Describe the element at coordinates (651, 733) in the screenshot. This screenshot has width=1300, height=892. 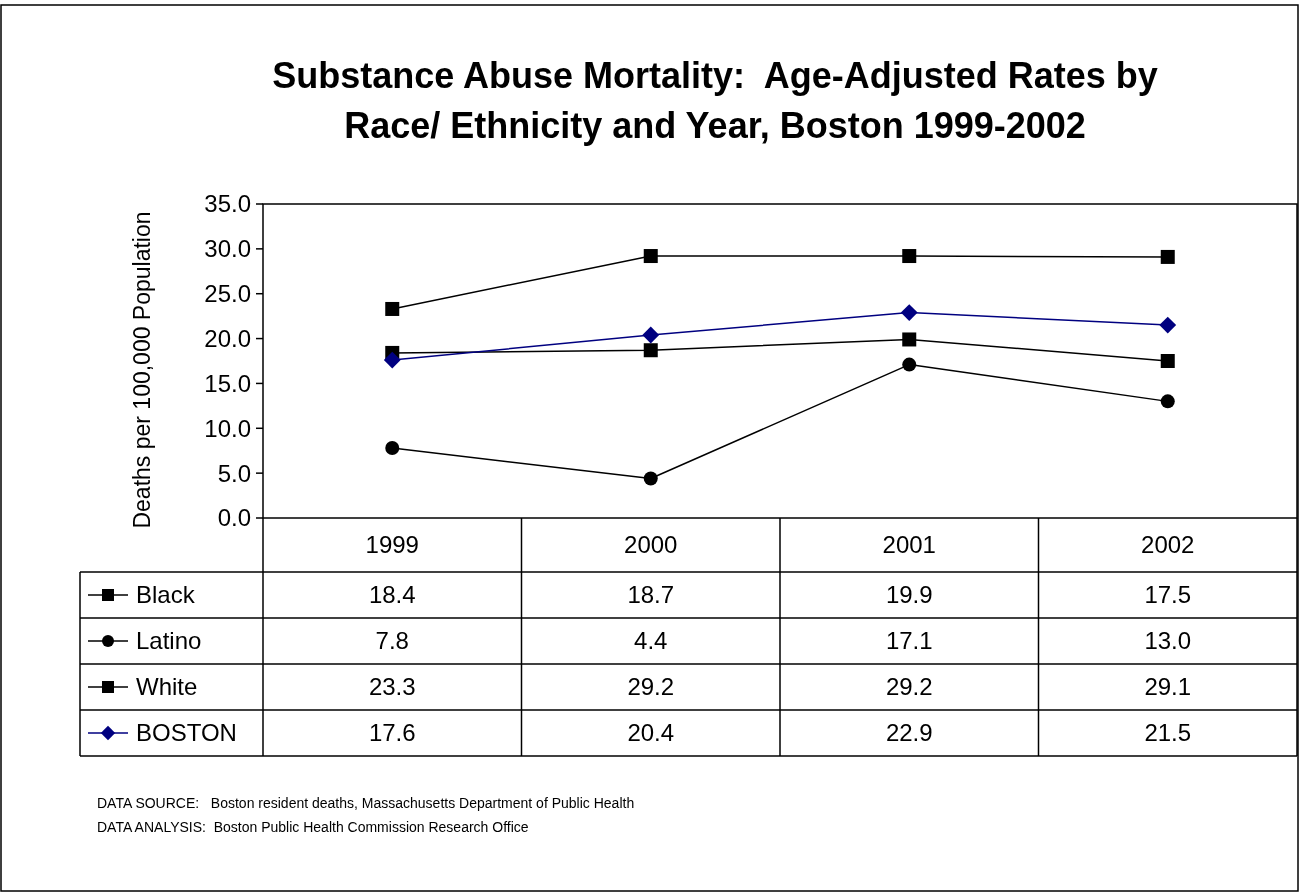
I see `data-label: 20.4` at that location.